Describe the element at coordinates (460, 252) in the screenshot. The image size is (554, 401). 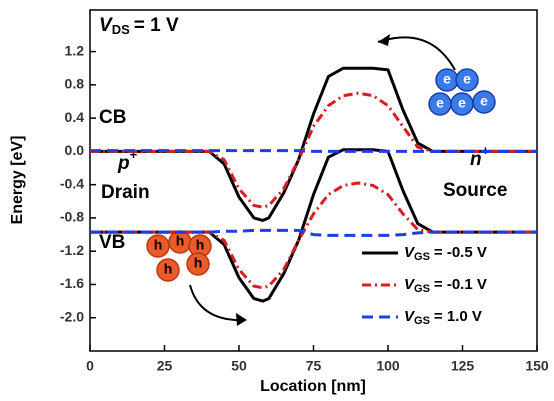
I see `legend-rest: = -0.5 V` at that location.